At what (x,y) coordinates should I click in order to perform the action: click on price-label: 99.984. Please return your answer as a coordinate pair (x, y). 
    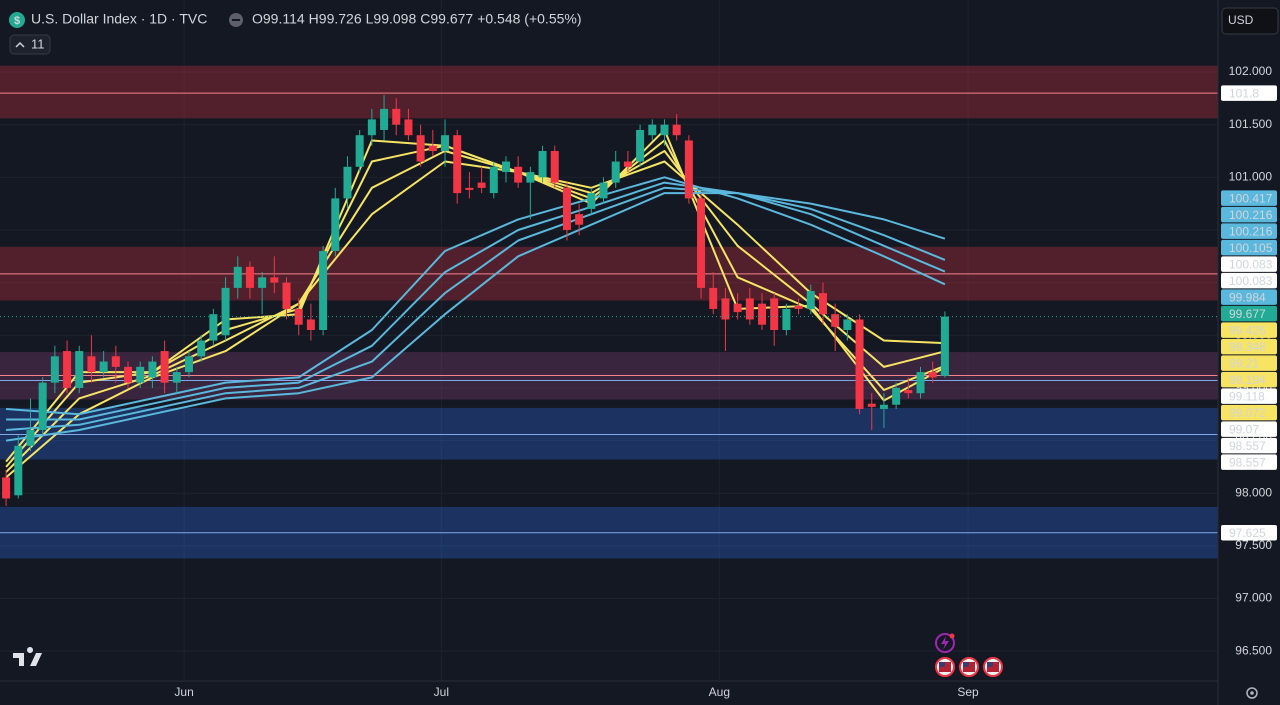
    Looking at the image, I should click on (1247, 297).